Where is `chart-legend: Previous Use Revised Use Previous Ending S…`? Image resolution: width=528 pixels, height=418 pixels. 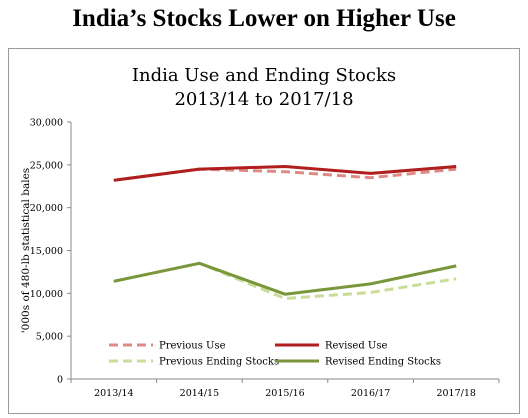 chart-legend: Previous Use Revised Use Previous Ending S… is located at coordinates (275, 354).